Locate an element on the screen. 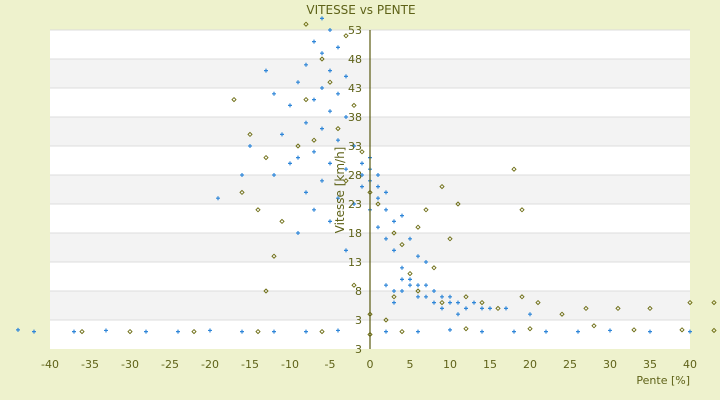  x-tick-label: 25 is located at coordinates (570, 364).